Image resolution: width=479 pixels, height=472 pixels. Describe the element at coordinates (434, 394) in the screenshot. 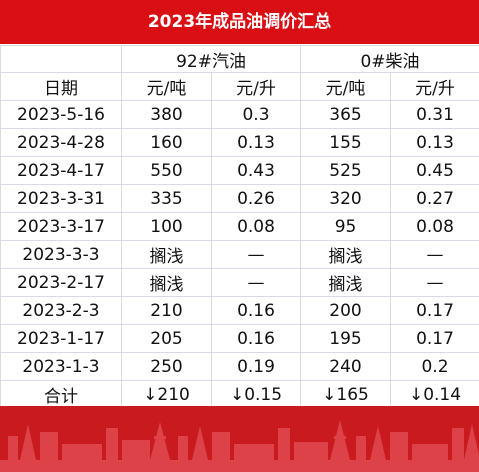

I see `total-diesel-per-liter: ↓0.14` at that location.